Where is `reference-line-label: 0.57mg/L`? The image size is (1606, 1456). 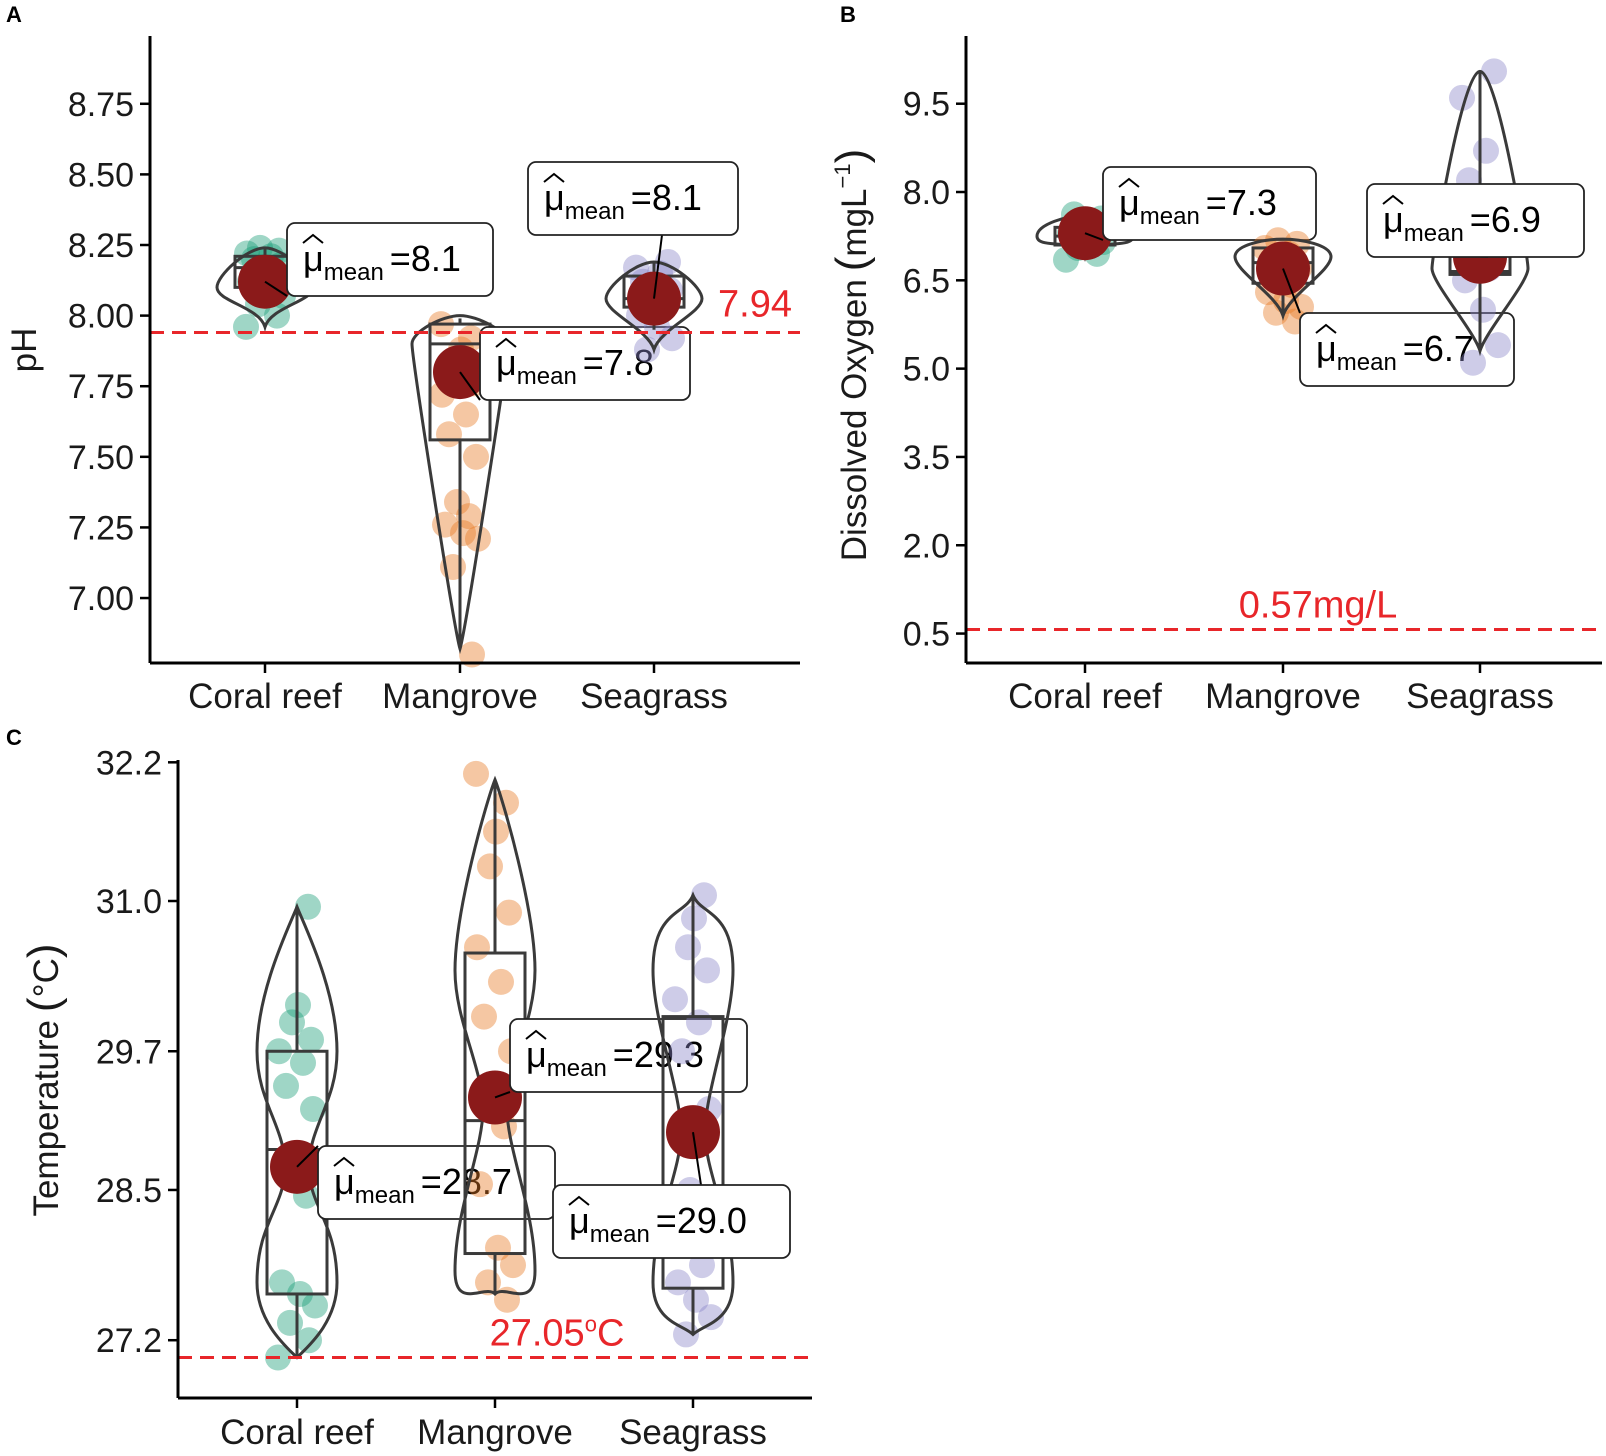 reference-line-label: 0.57mg/L is located at coordinates (1318, 605).